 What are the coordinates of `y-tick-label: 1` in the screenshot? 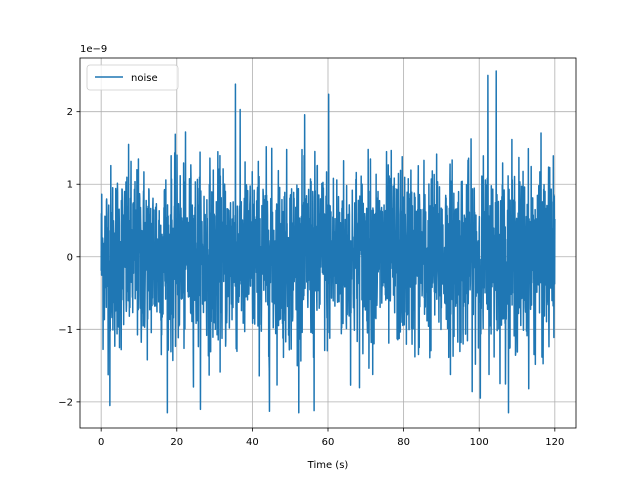 It's located at (70, 185).